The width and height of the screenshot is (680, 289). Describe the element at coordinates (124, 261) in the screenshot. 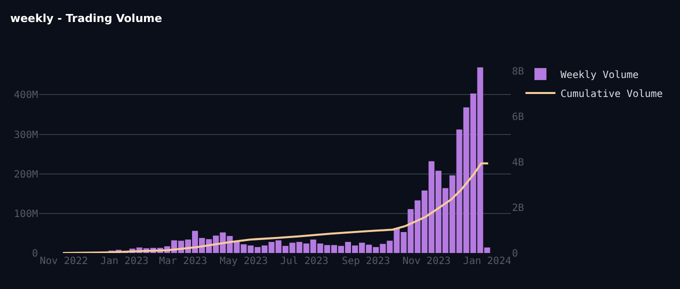

I see `x-tick-label: Jan 2023` at that location.